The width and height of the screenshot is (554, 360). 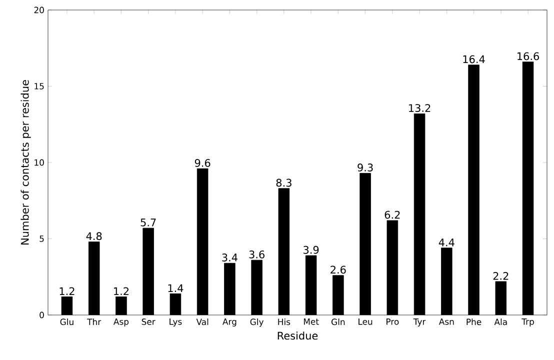 What do you see at coordinates (284, 182) in the screenshot?
I see `data-label: 8.3` at bounding box center [284, 182].